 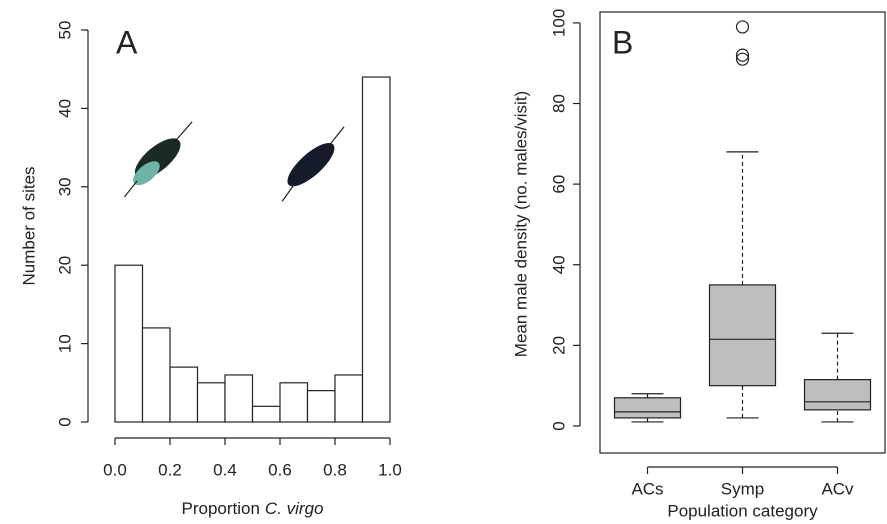 I want to click on x-axis-label-part: C. virgo, so click(x=294, y=508).